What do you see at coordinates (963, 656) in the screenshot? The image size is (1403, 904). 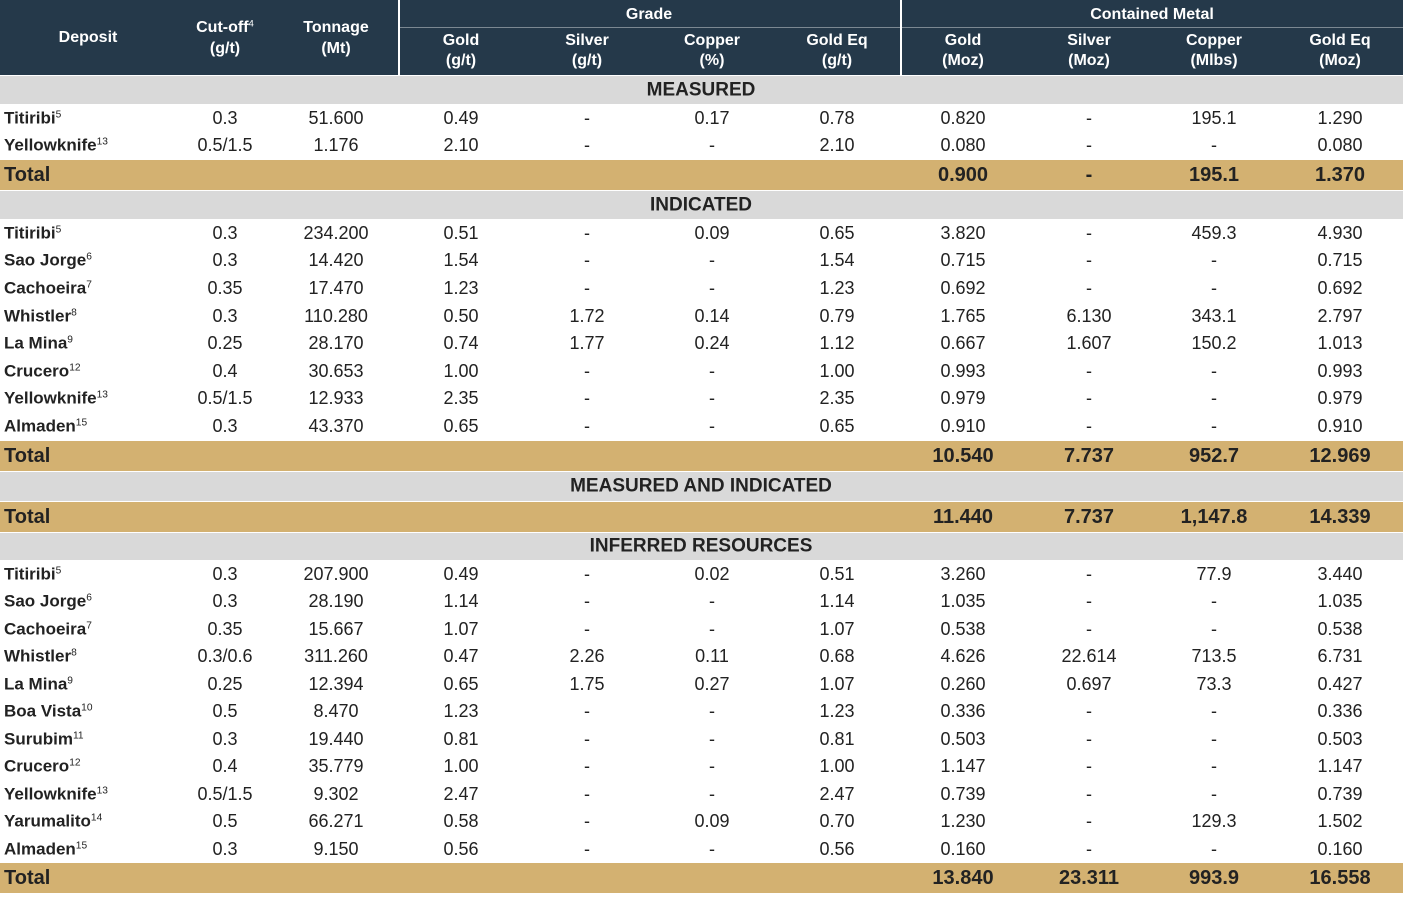 I see `cell: 4.626` at bounding box center [963, 656].